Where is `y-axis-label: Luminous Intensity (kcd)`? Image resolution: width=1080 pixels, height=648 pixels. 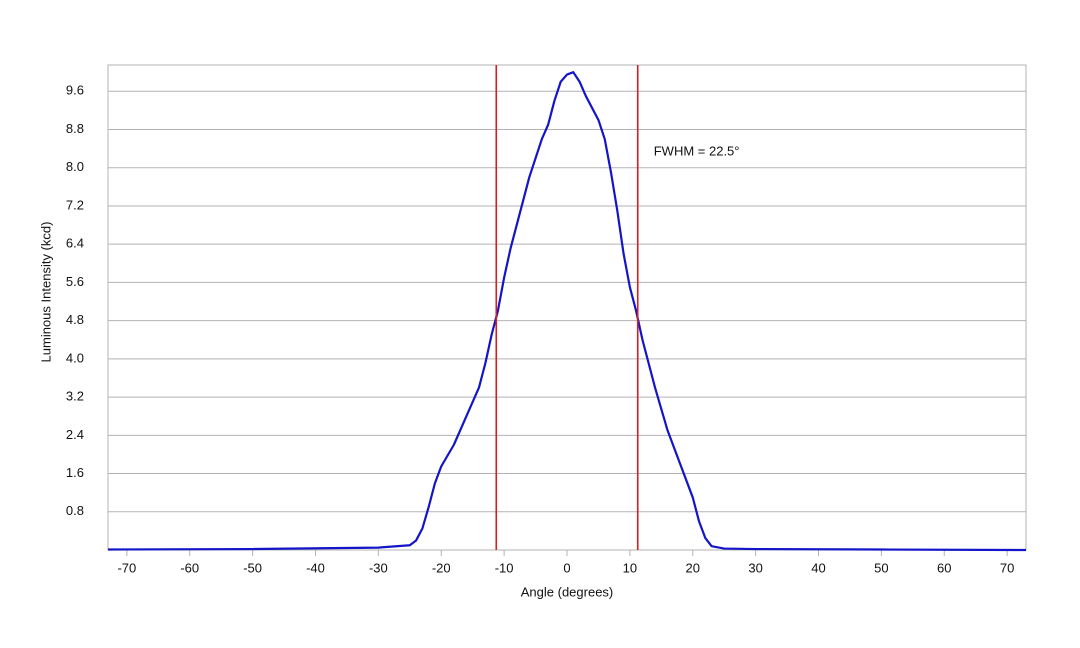
y-axis-label: Luminous Intensity (kcd) is located at coordinates (45, 292).